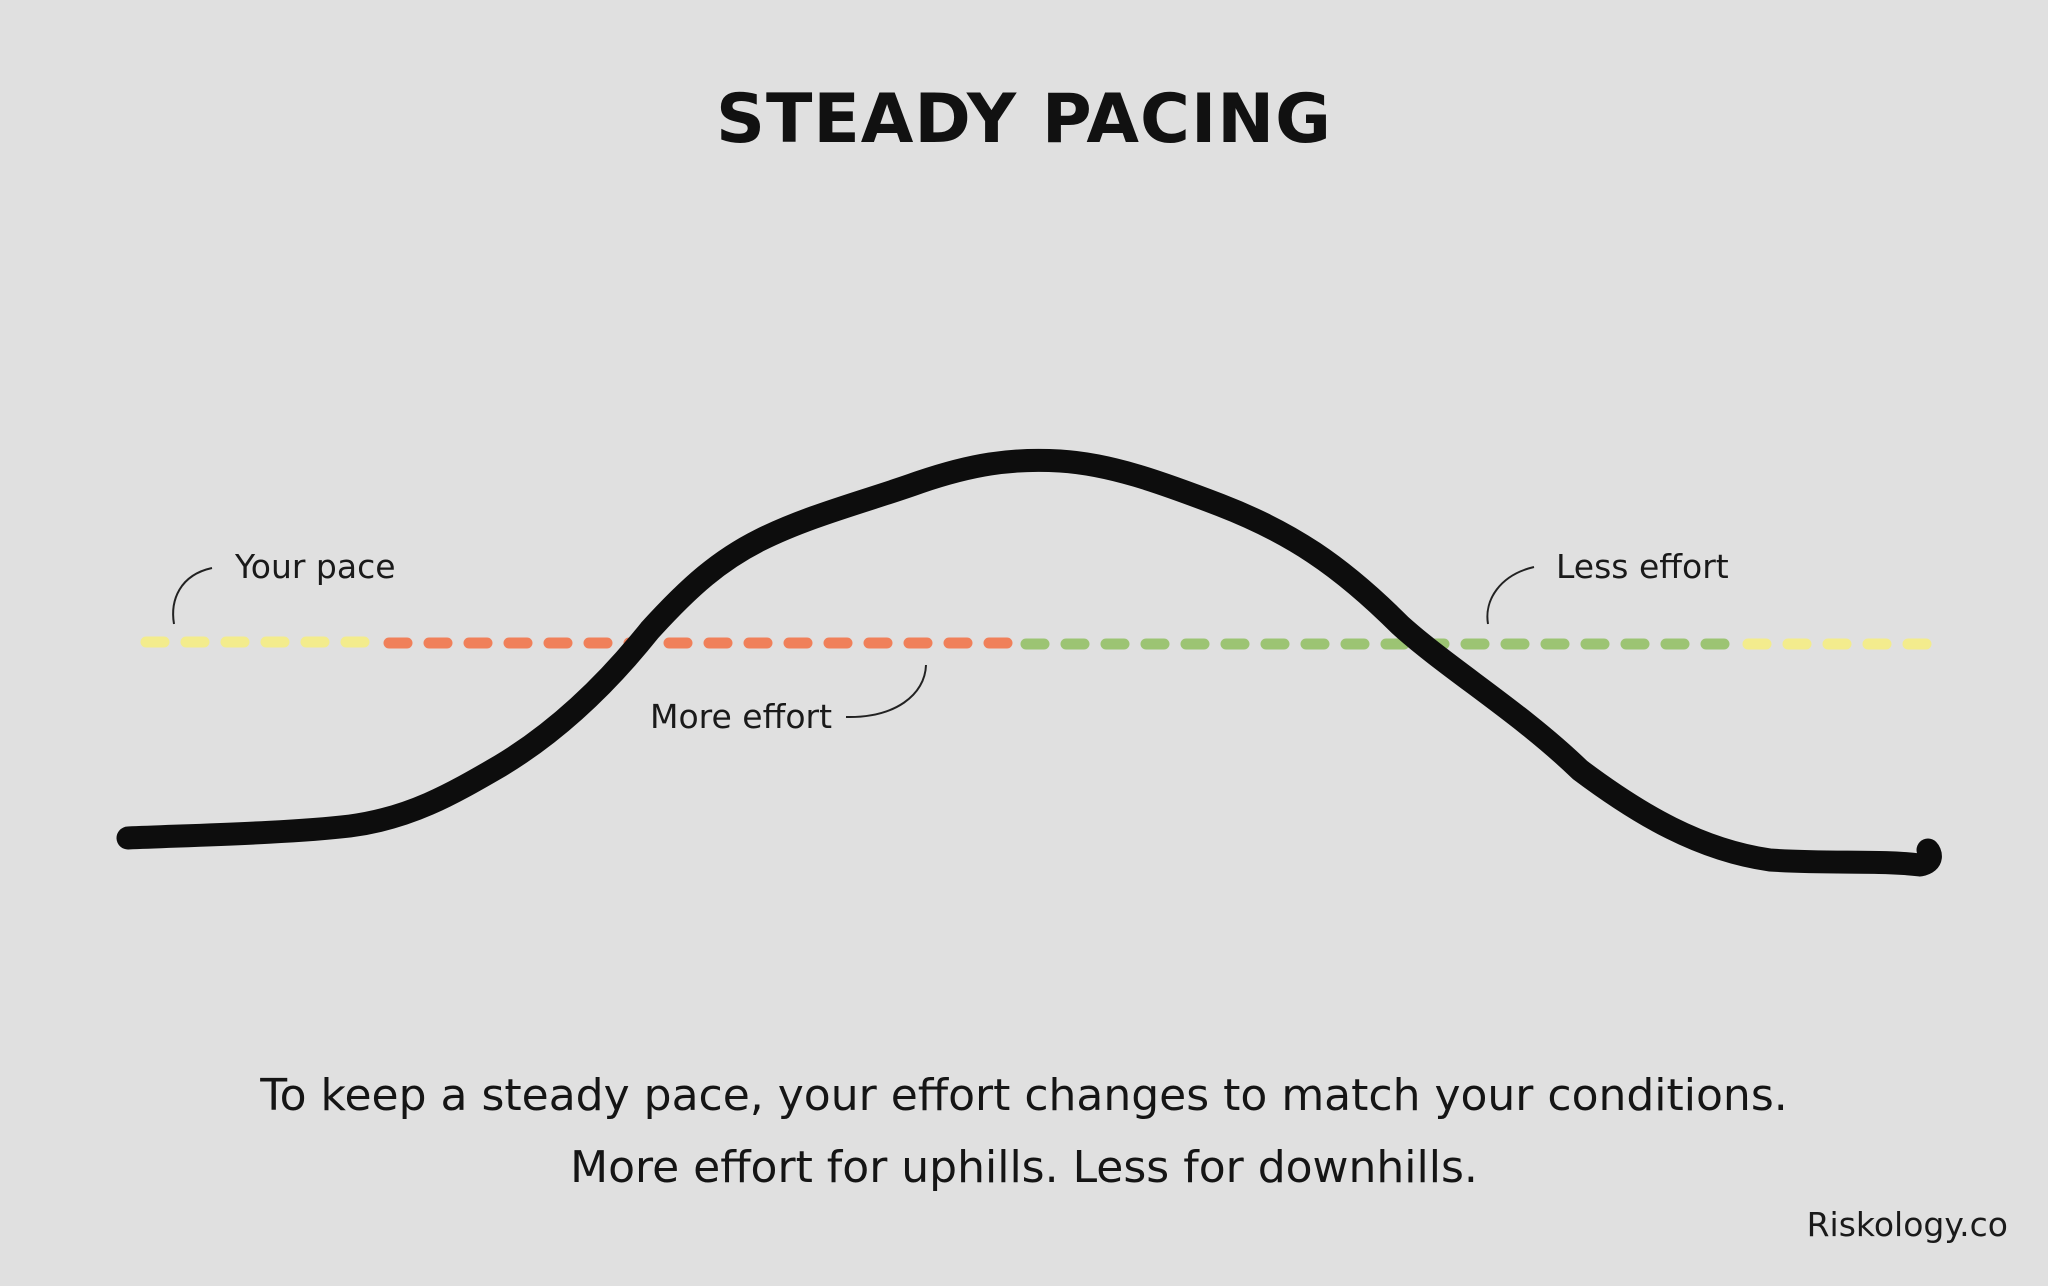  Describe the element at coordinates (192, 596) in the screenshot. I see `leader-your-pace` at that location.